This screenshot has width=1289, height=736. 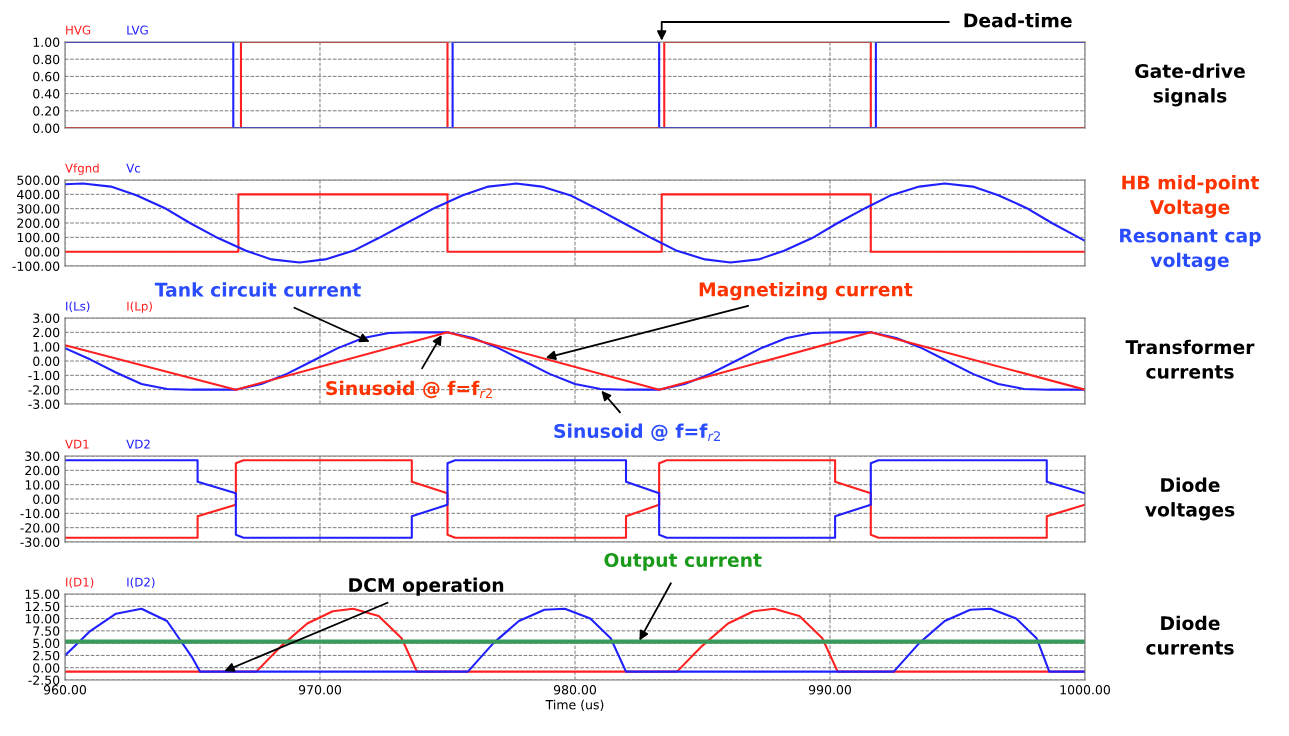 I want to click on y-tick-label: -20.00, so click(x=40, y=528).